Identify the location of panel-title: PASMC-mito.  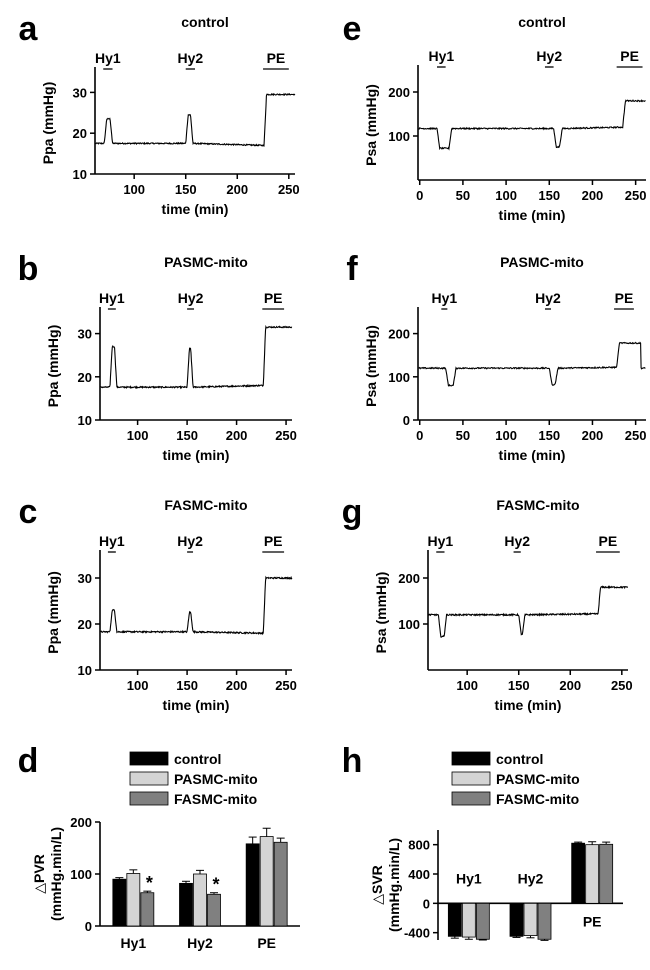
(206, 262).